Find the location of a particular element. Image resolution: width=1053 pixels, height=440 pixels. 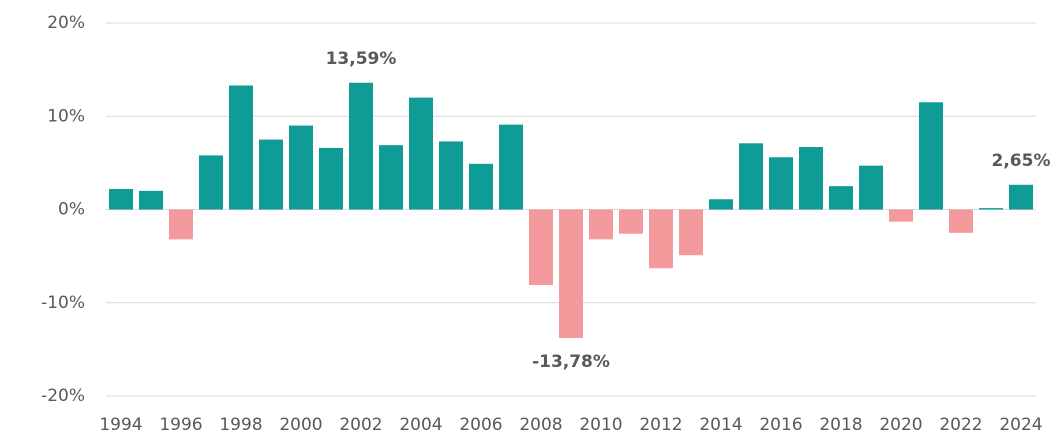

x-tick-label: 1994 is located at coordinates (120, 425).